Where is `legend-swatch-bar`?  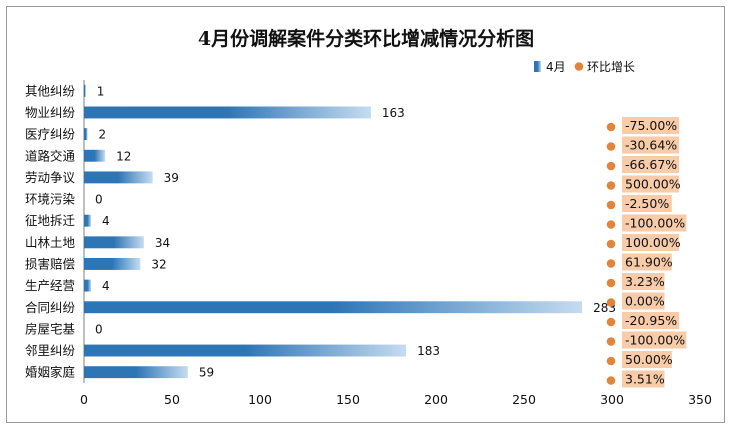 legend-swatch-bar is located at coordinates (537, 66).